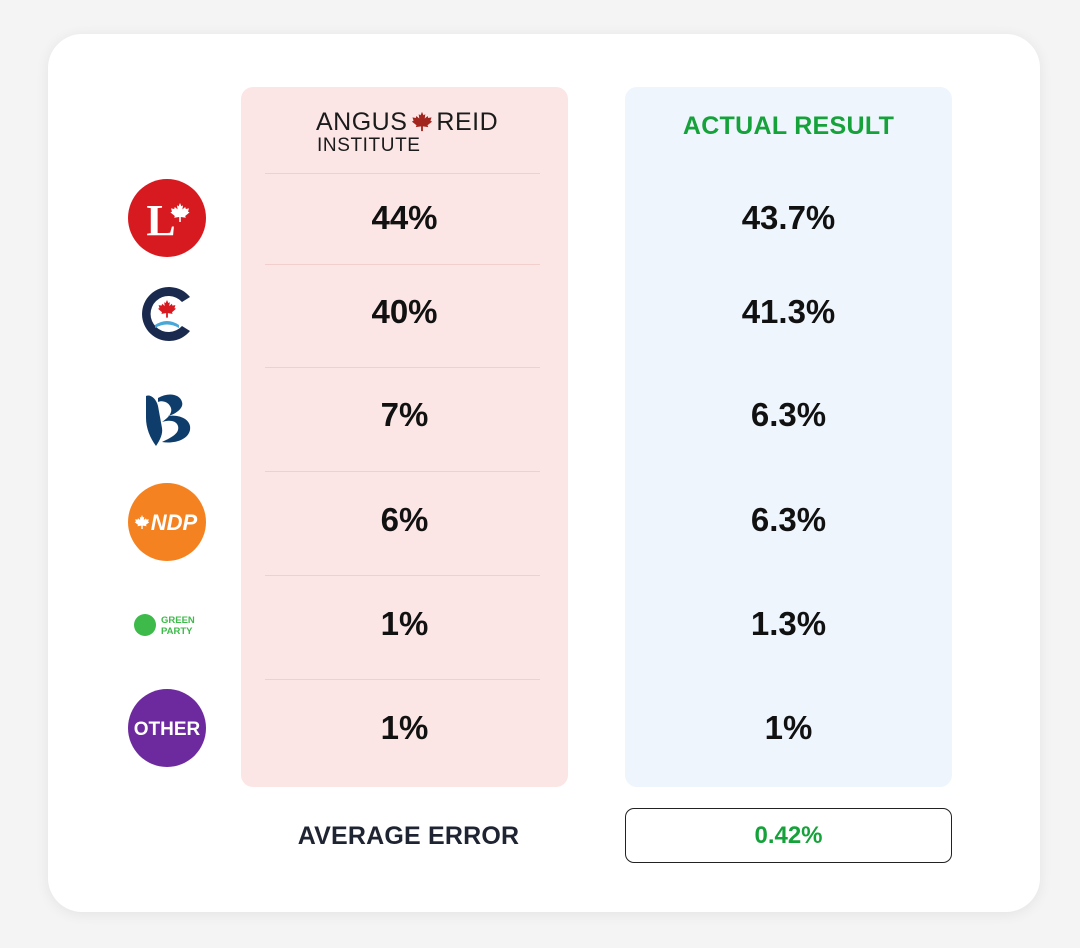 The image size is (1080, 948). I want to click on liberal-logo-icon: L, so click(167, 218).